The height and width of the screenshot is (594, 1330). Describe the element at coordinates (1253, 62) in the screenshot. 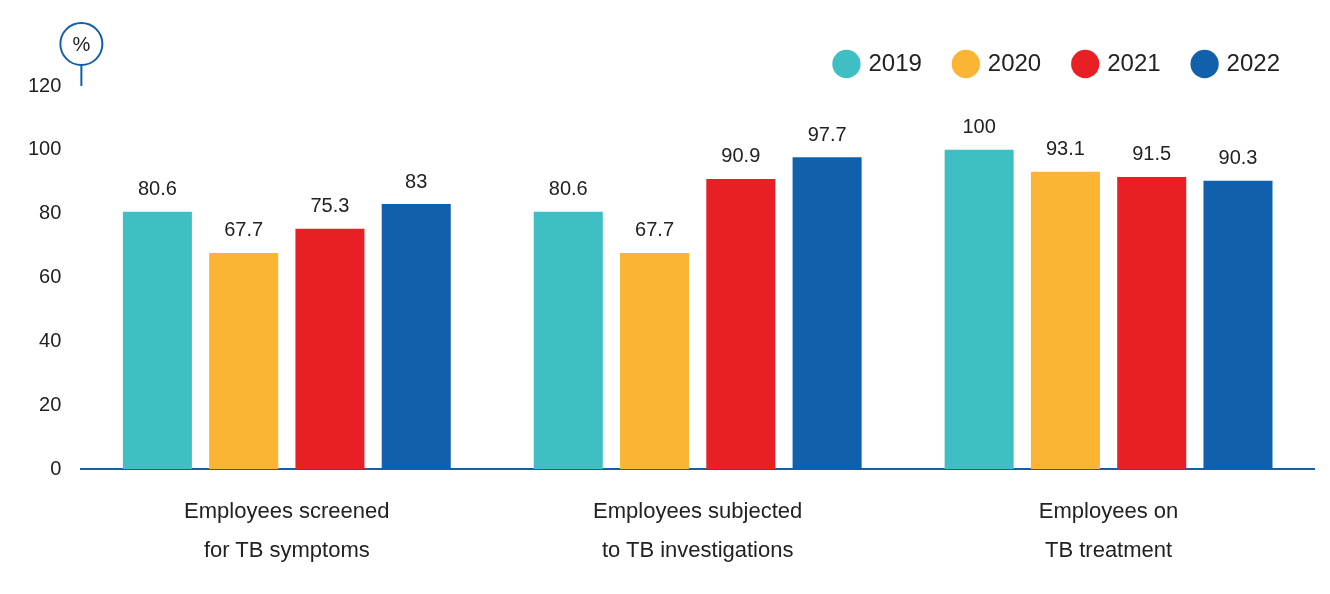

I see `legend-label: 2022` at that location.